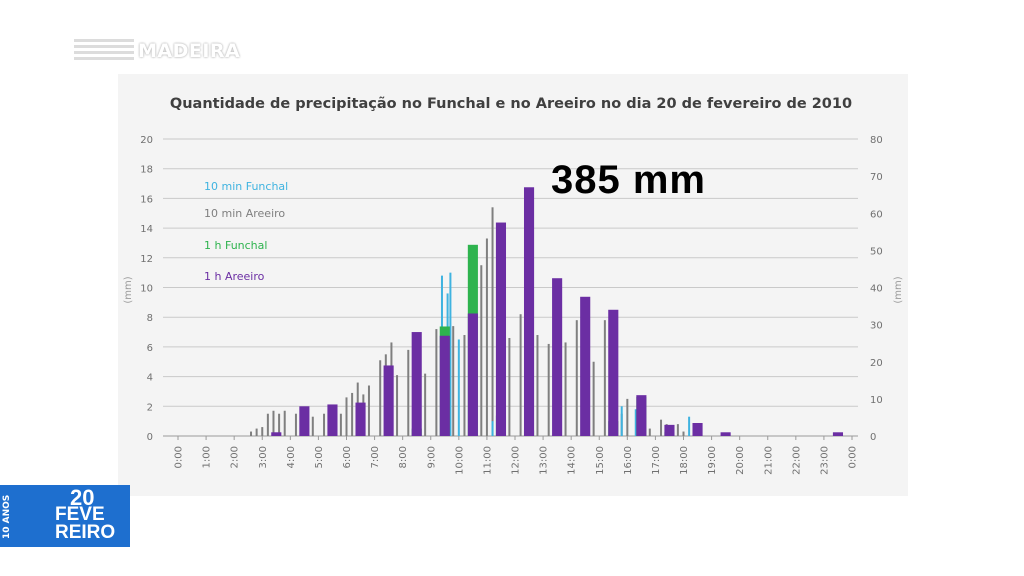  Describe the element at coordinates (375, 457) in the screenshot. I see `x-tick-label: 7:00` at that location.